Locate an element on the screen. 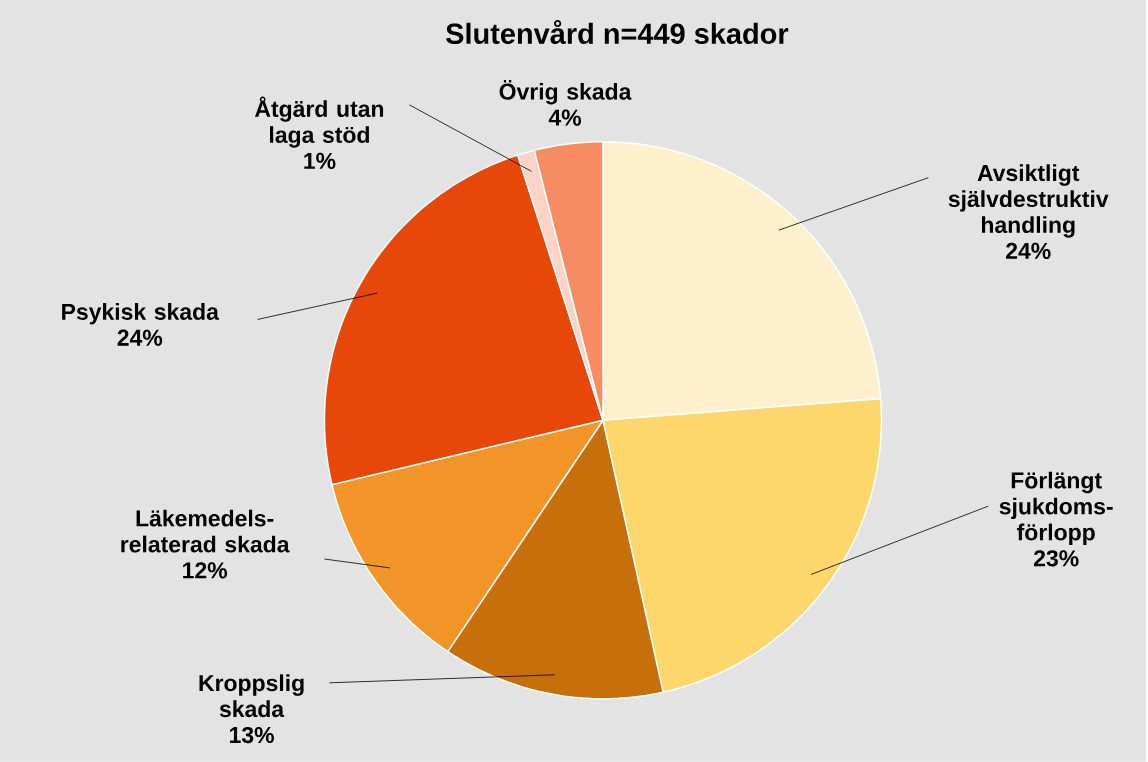 The width and height of the screenshot is (1148, 762). slice-label: Förlängt sjukdoms-förlopp is located at coordinates (1056, 508).